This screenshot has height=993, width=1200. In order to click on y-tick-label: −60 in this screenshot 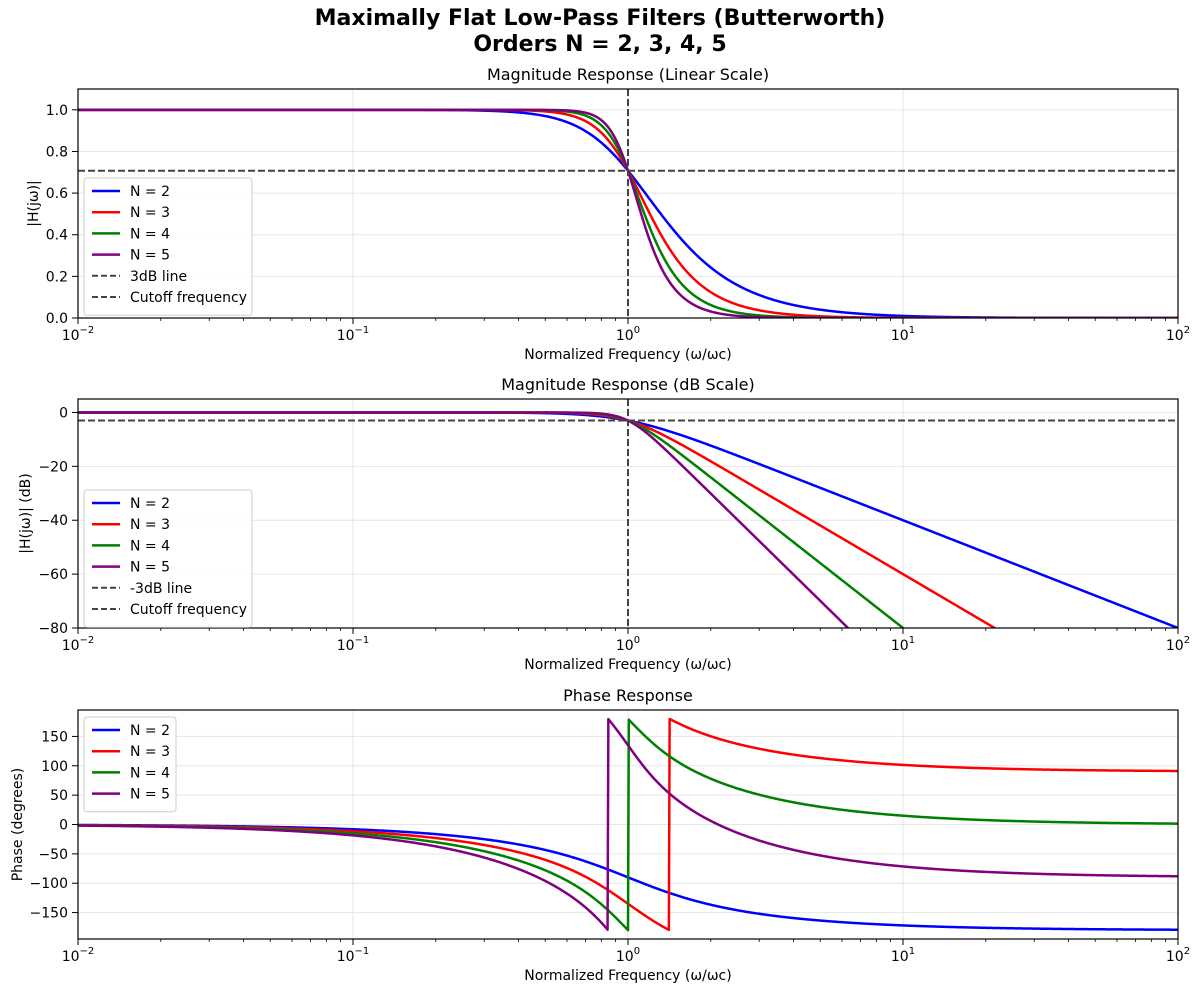, I will do `click(53, 575)`.